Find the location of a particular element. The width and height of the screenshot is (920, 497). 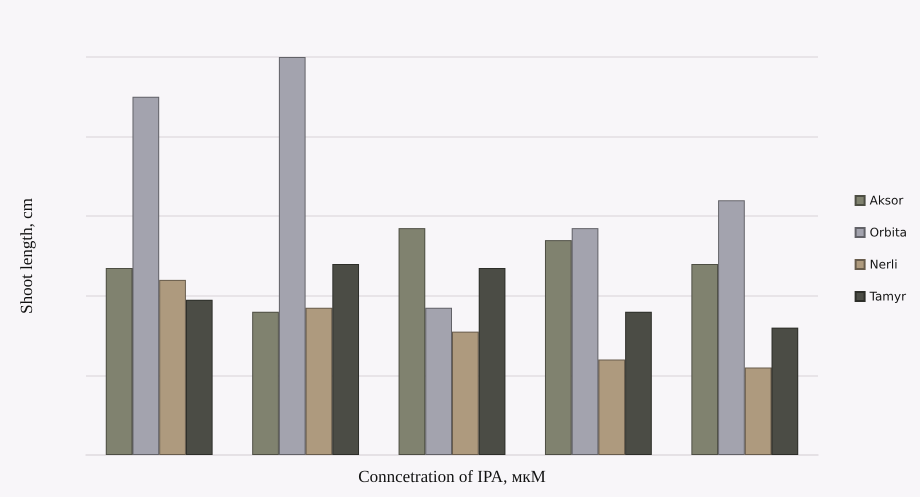

legend-label: Tamyr is located at coordinates (887, 297).